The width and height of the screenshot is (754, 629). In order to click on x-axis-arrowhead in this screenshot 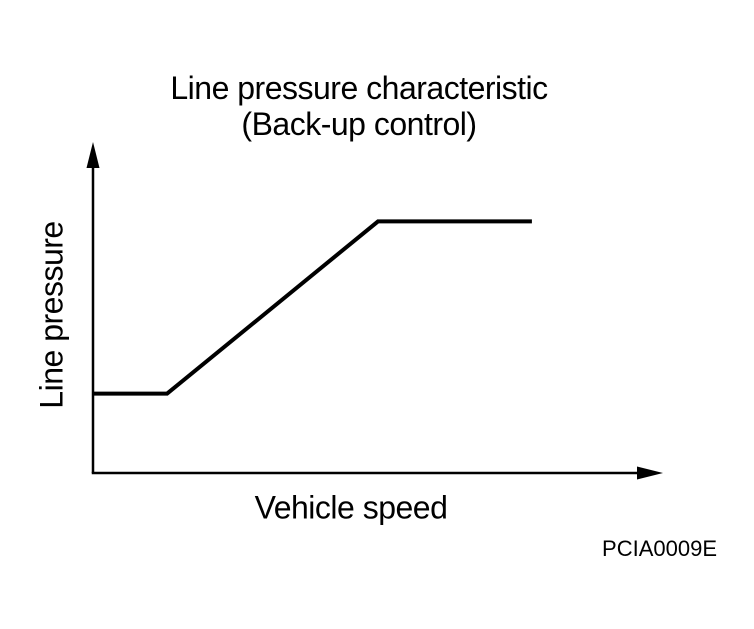, I will do `click(650, 473)`.